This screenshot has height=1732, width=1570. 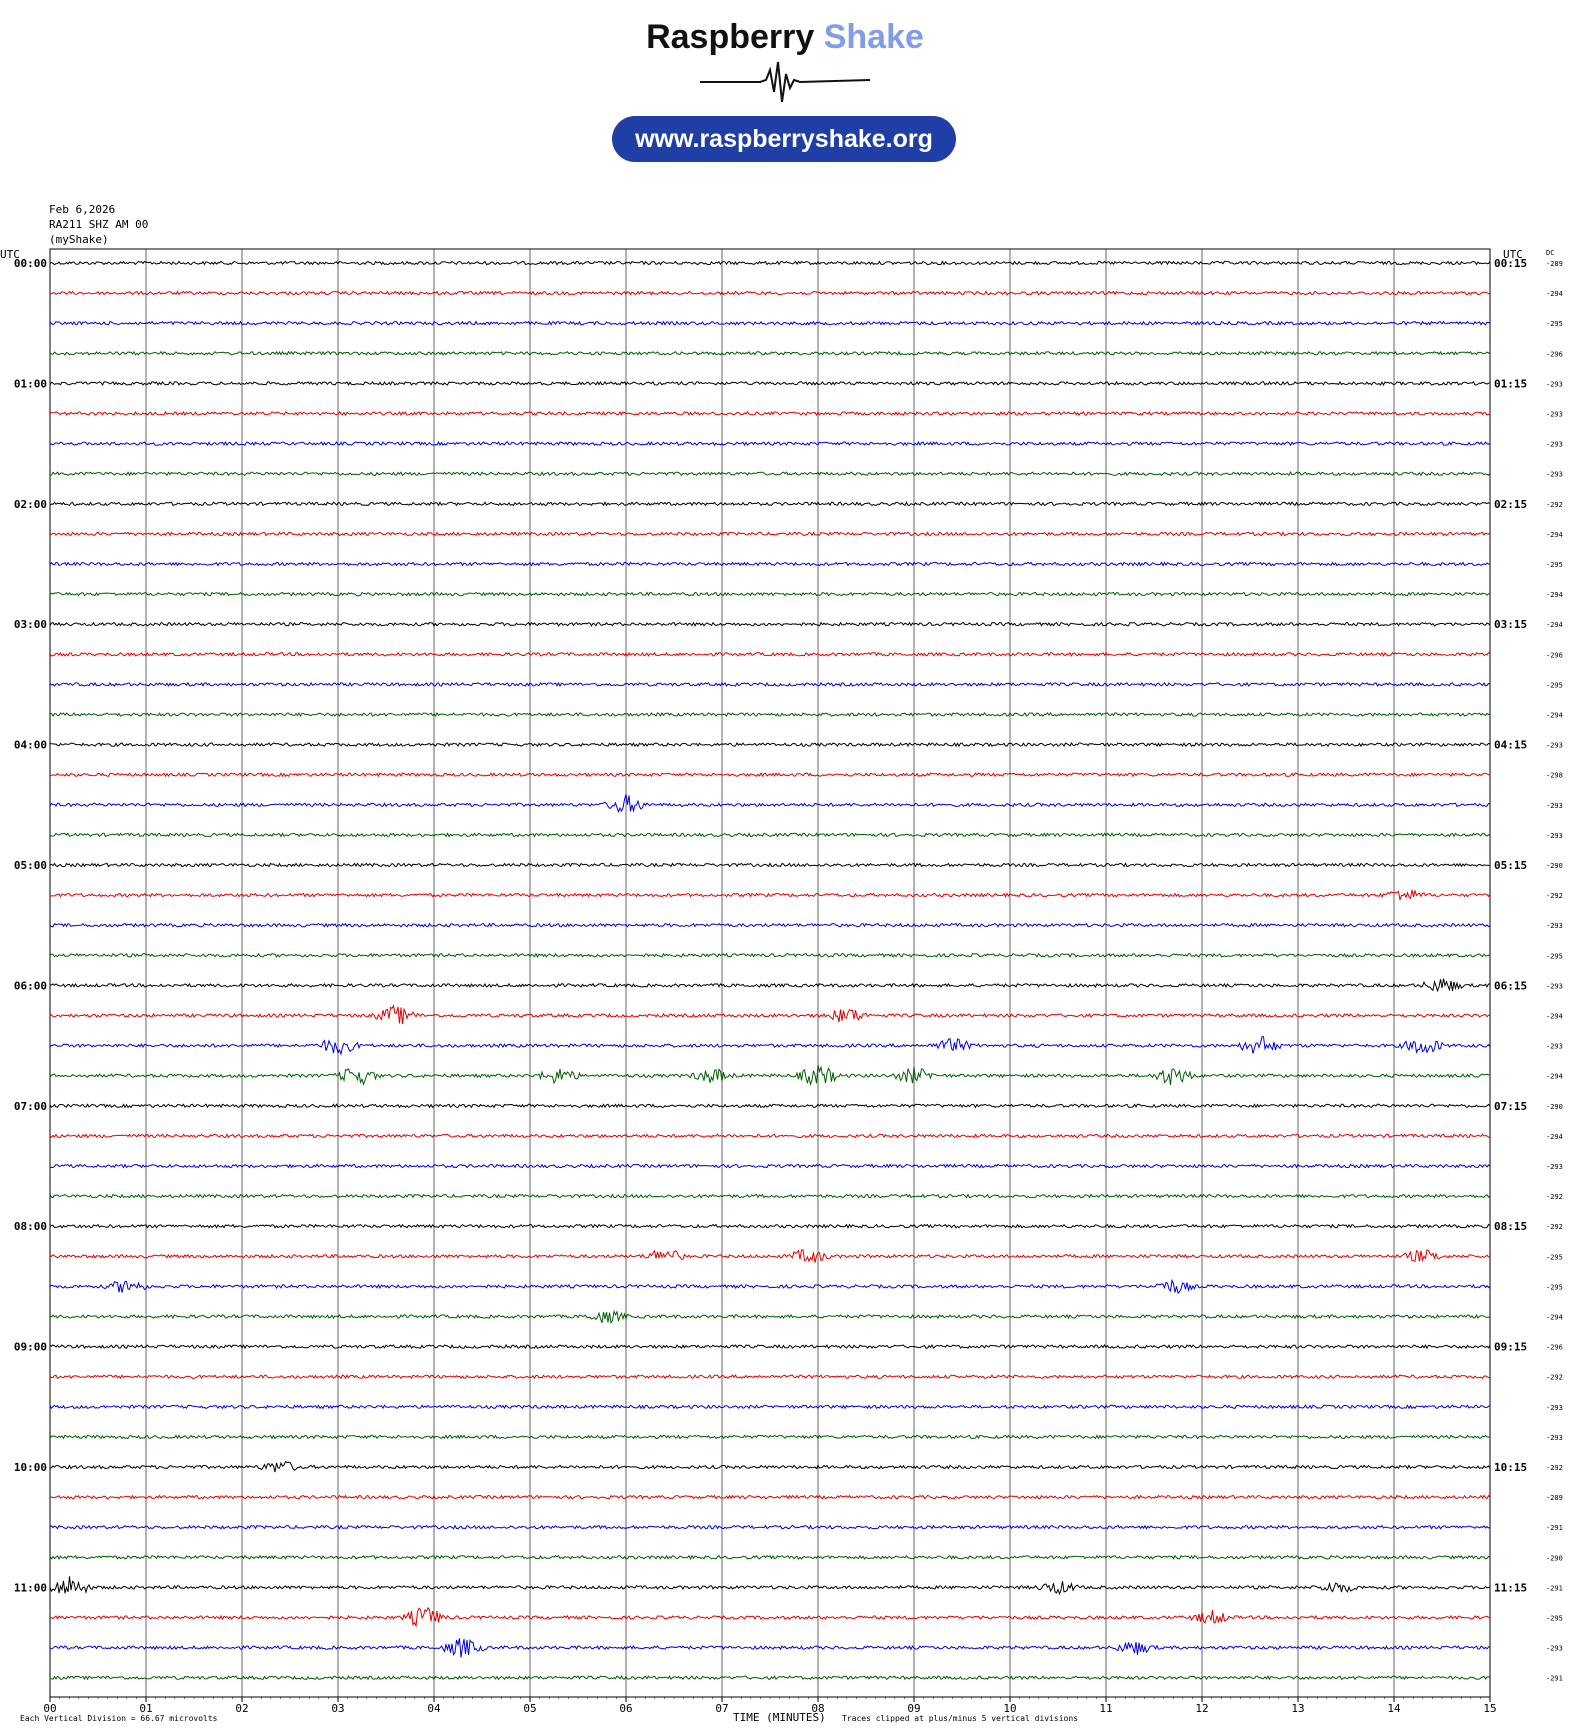 I want to click on row-end-time-label: 06:15, so click(x=1510, y=985).